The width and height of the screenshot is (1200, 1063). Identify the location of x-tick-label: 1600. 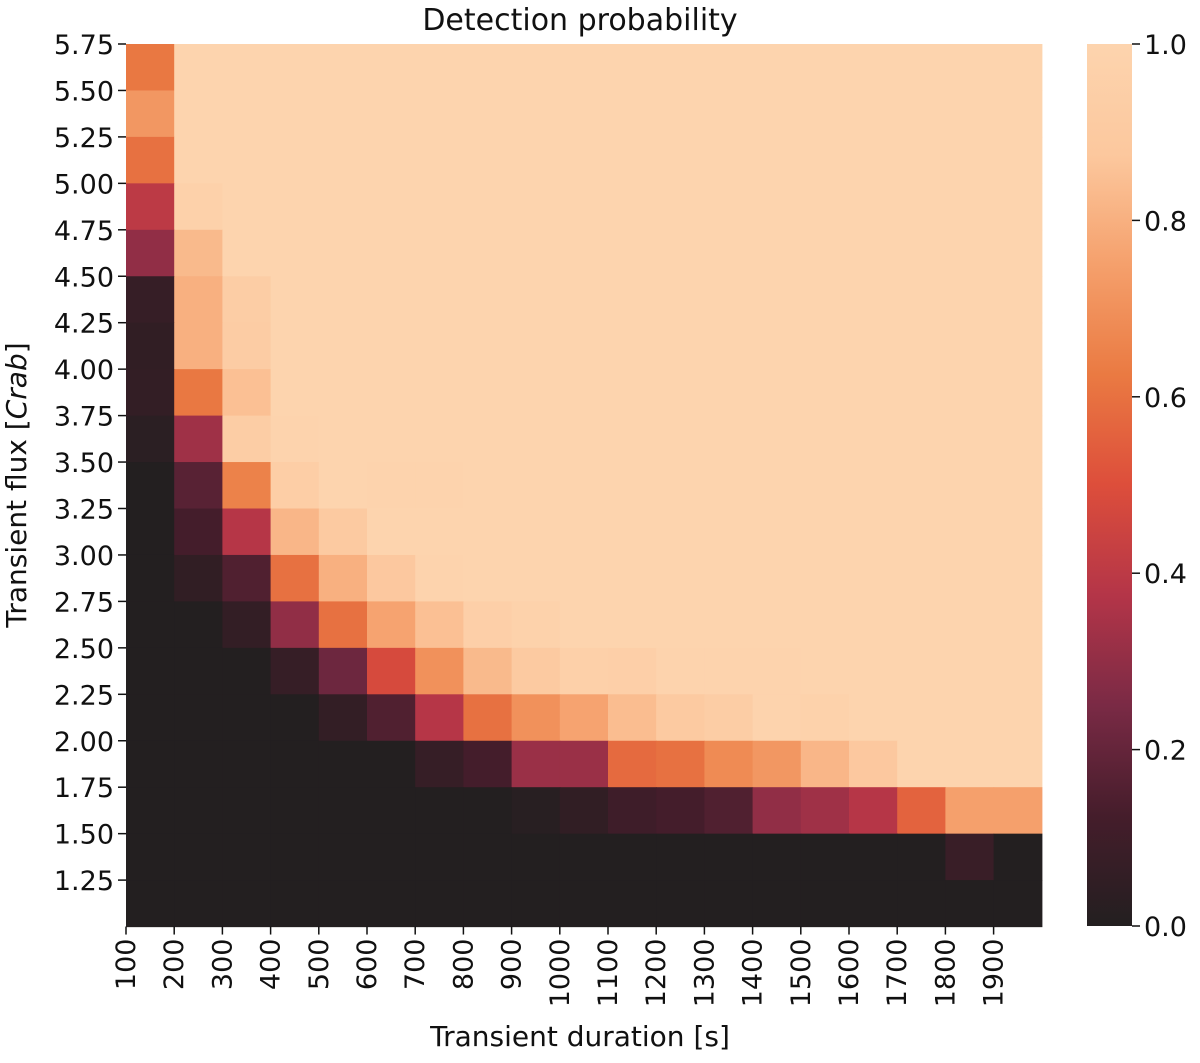
(849, 973).